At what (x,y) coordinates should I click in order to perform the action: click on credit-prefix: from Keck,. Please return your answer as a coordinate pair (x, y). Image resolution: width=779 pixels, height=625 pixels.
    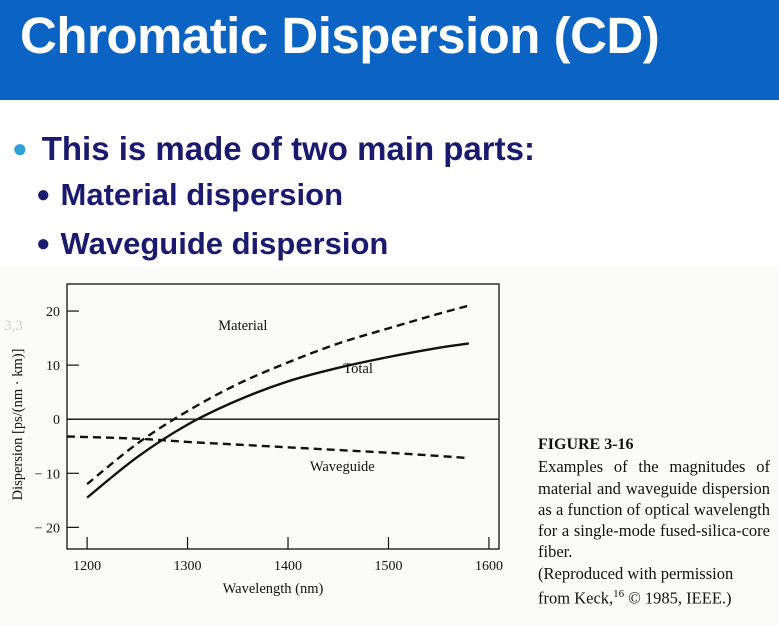
    Looking at the image, I should click on (576, 598).